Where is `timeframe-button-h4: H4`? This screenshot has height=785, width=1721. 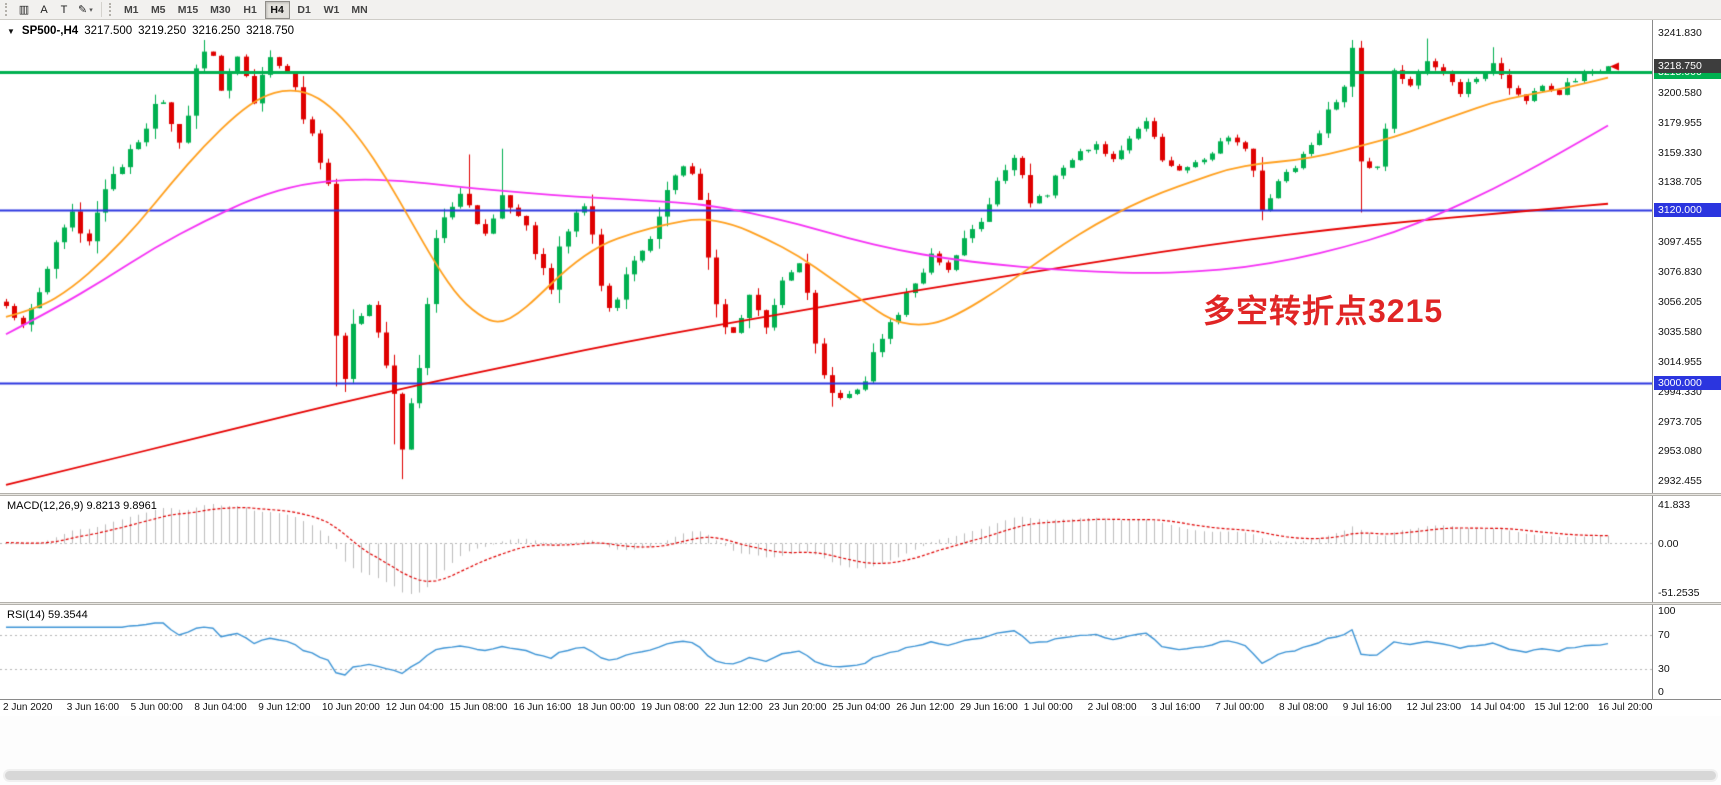
timeframe-button-h4: H4 is located at coordinates (277, 9).